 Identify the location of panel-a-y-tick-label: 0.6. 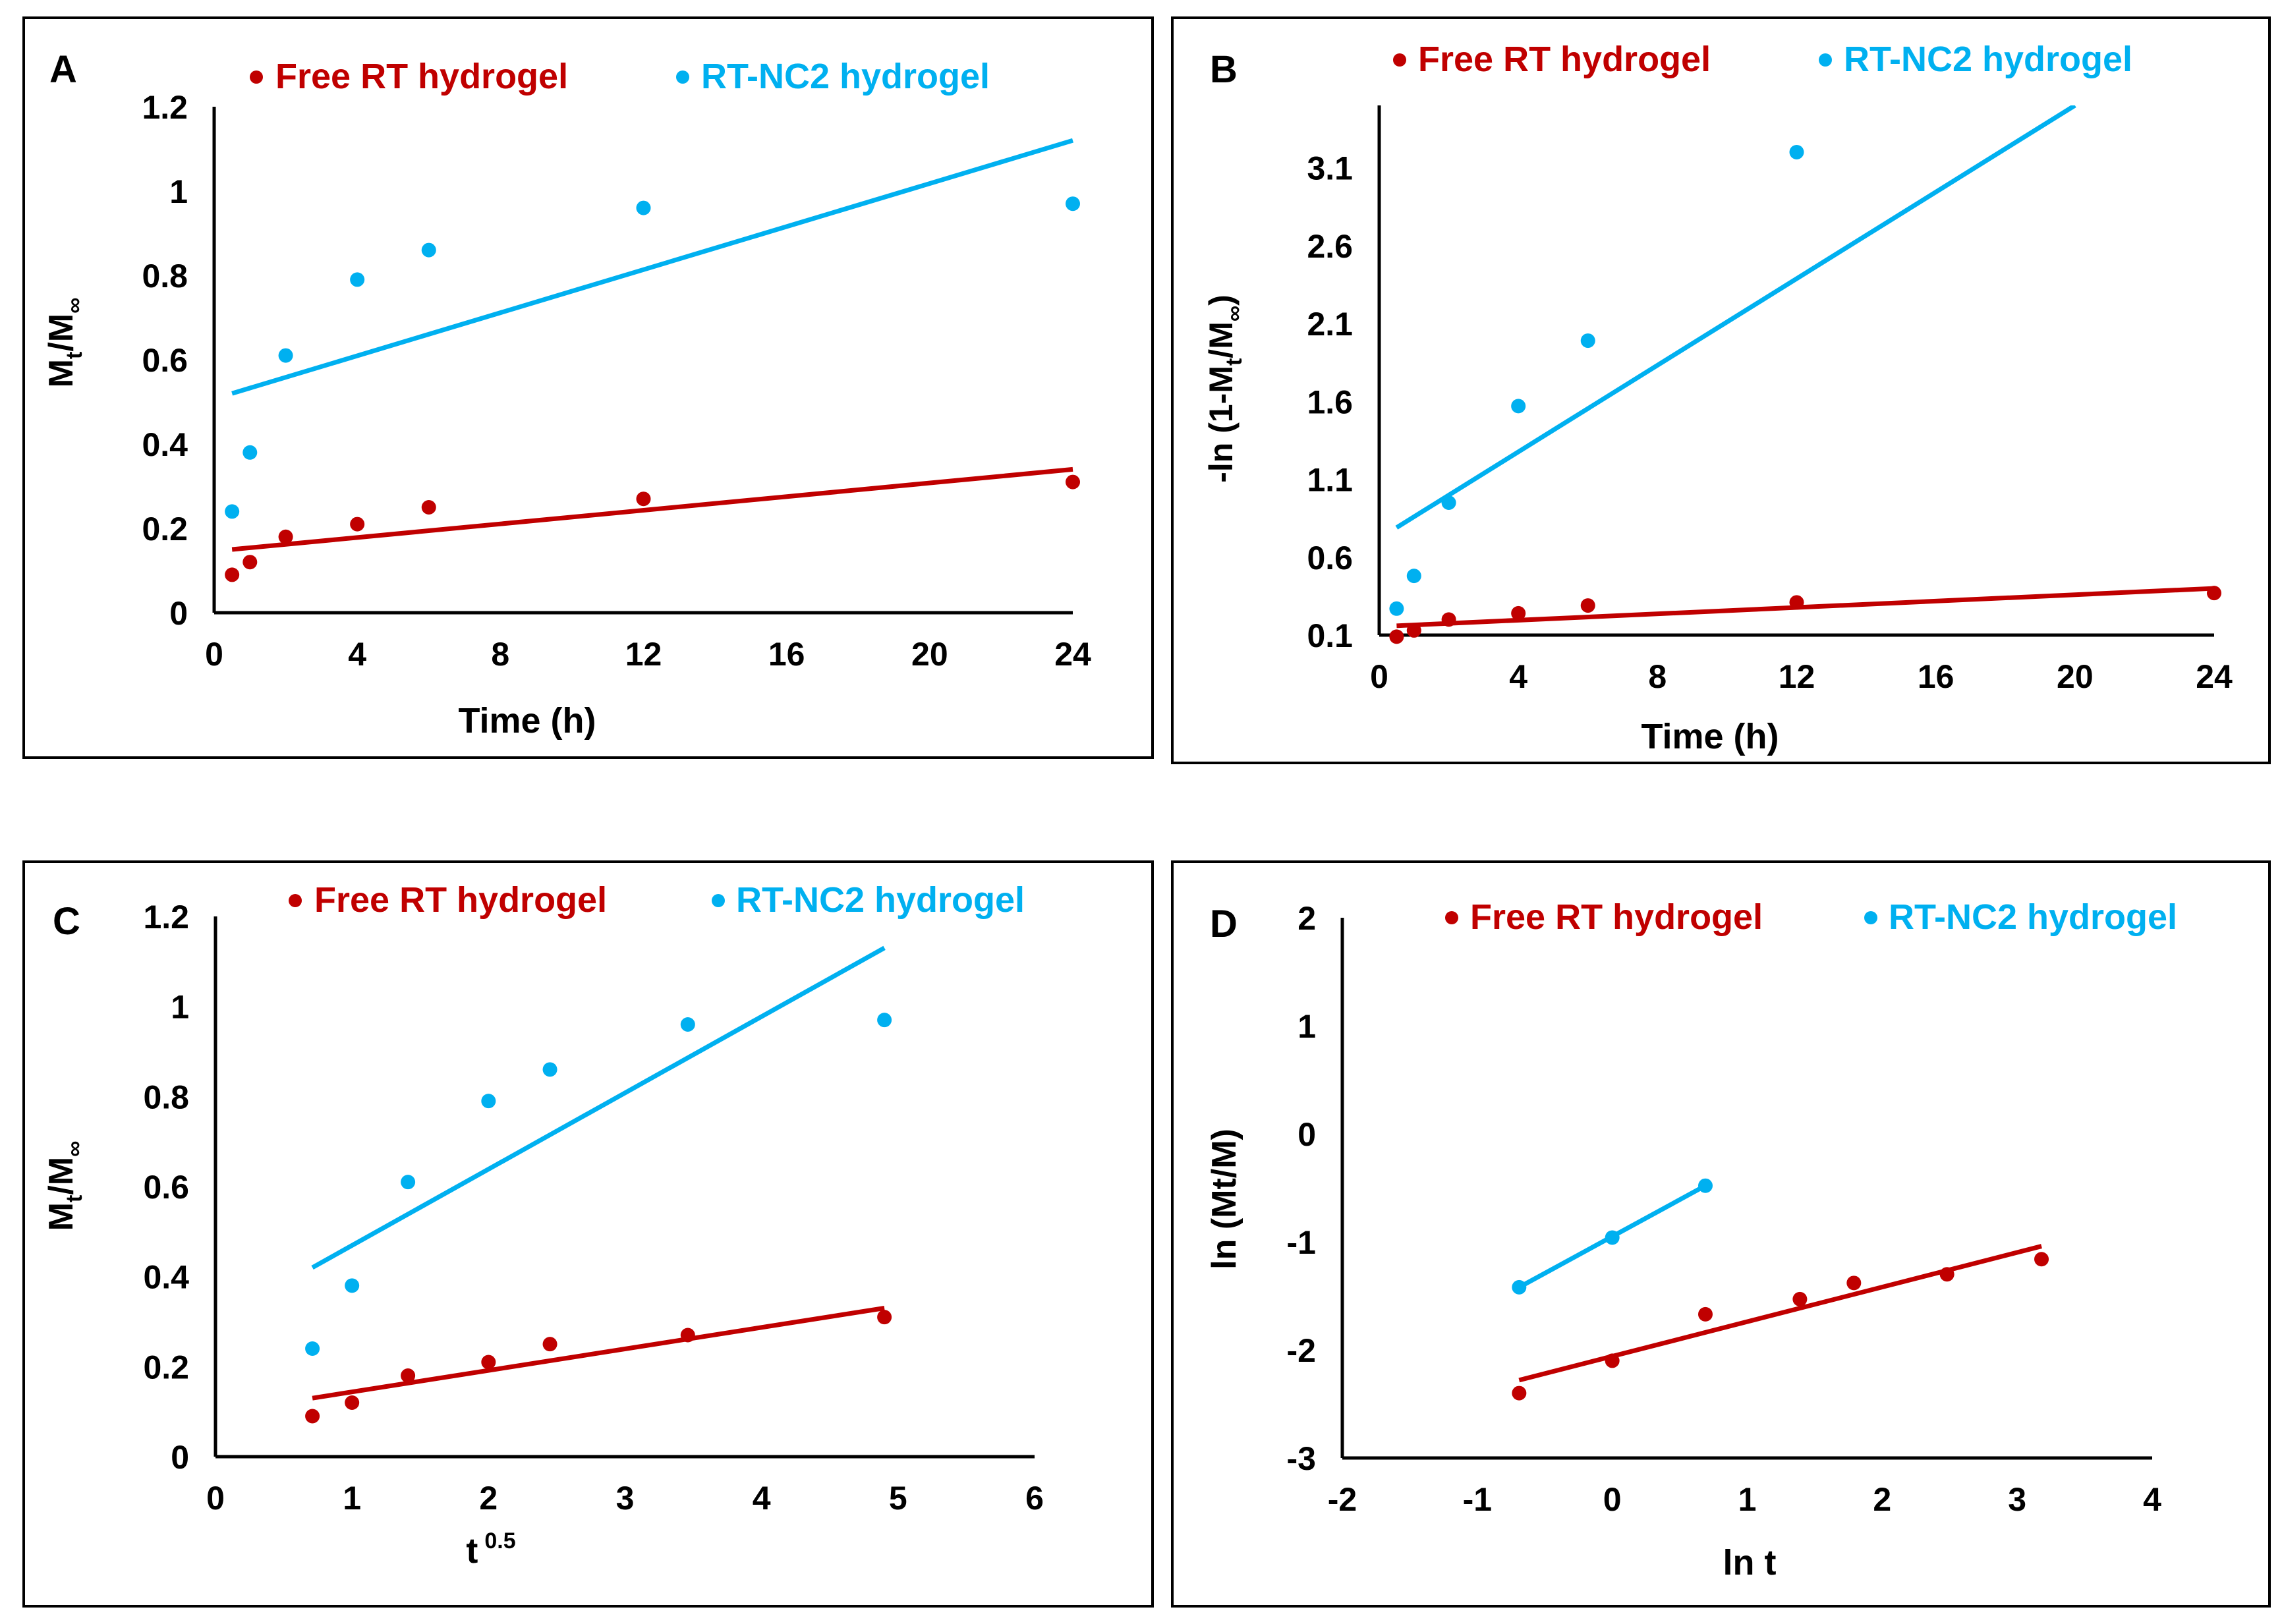
(165, 360).